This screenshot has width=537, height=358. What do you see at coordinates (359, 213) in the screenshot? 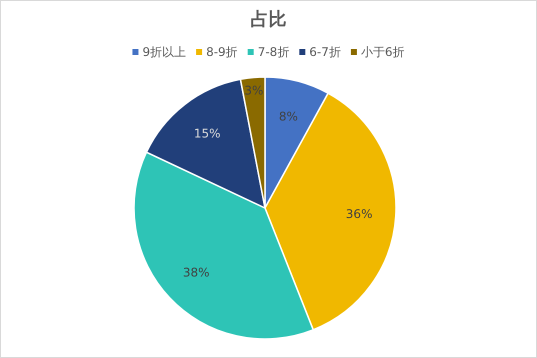
I see `data-label: 36%` at bounding box center [359, 213].